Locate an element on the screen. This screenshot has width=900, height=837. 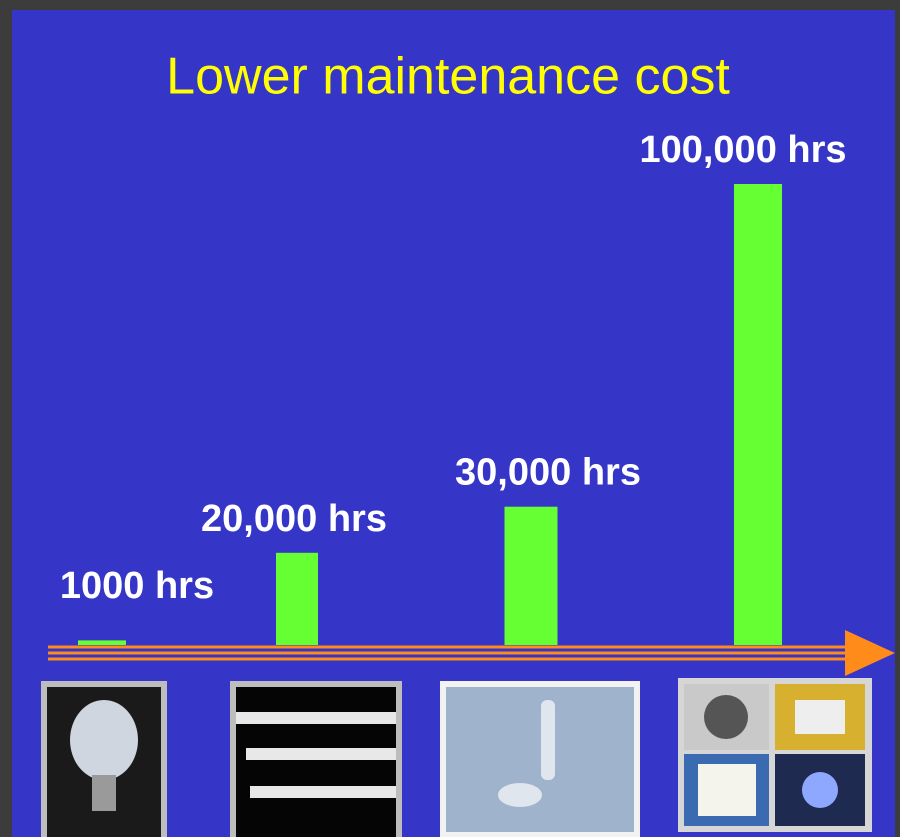
bulb-photo is located at coordinates (104, 759).